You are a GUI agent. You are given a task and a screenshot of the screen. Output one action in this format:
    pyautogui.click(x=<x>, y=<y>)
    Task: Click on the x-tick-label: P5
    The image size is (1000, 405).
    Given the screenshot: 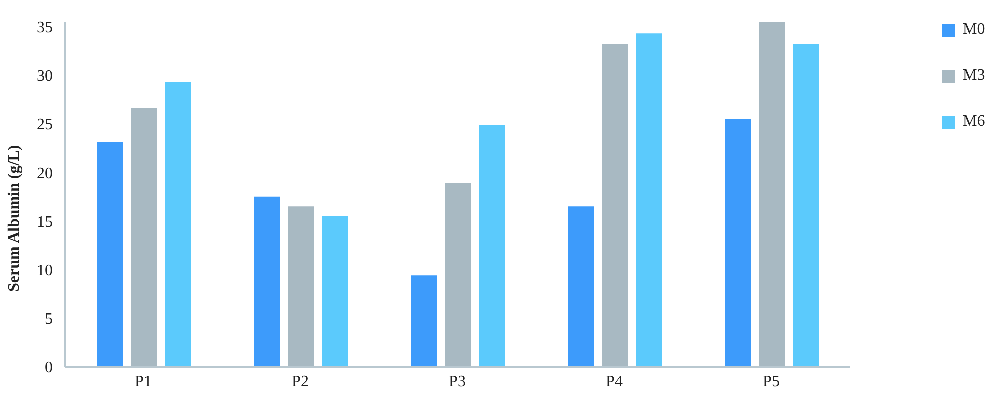 What is the action you would take?
    pyautogui.click(x=771, y=381)
    